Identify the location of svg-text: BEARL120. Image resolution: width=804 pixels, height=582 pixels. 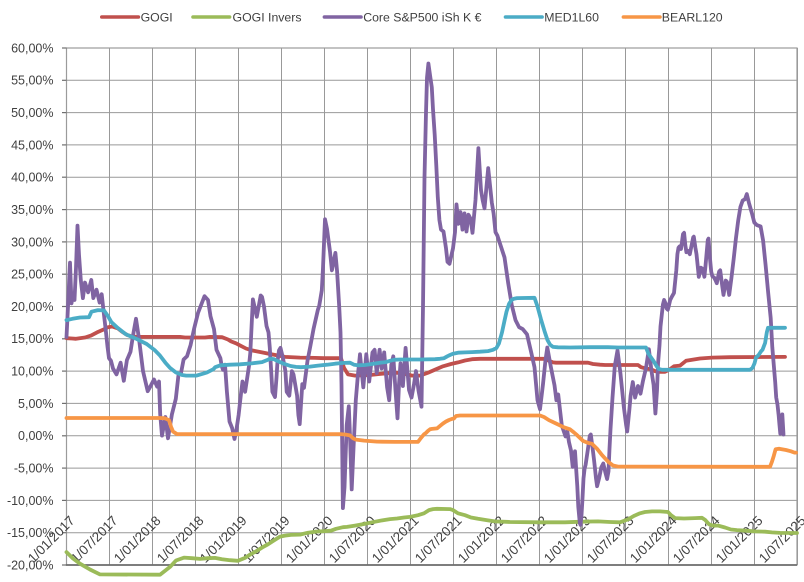
(692, 18).